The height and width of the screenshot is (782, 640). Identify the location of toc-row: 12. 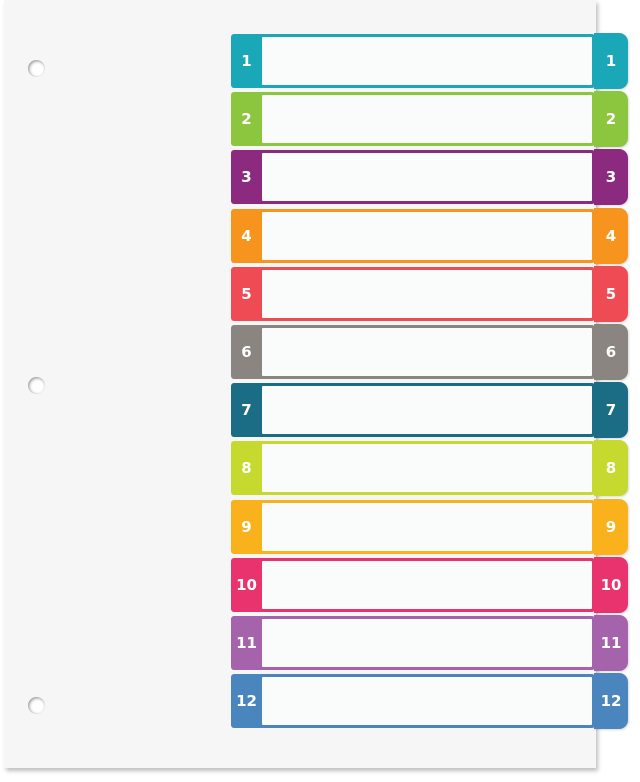
(413, 701).